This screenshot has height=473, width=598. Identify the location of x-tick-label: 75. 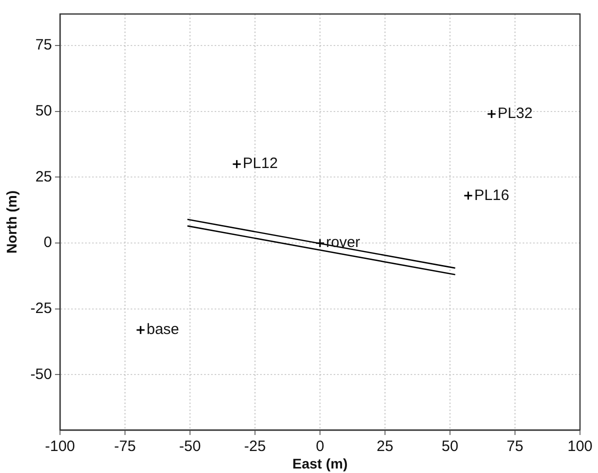
(515, 447).